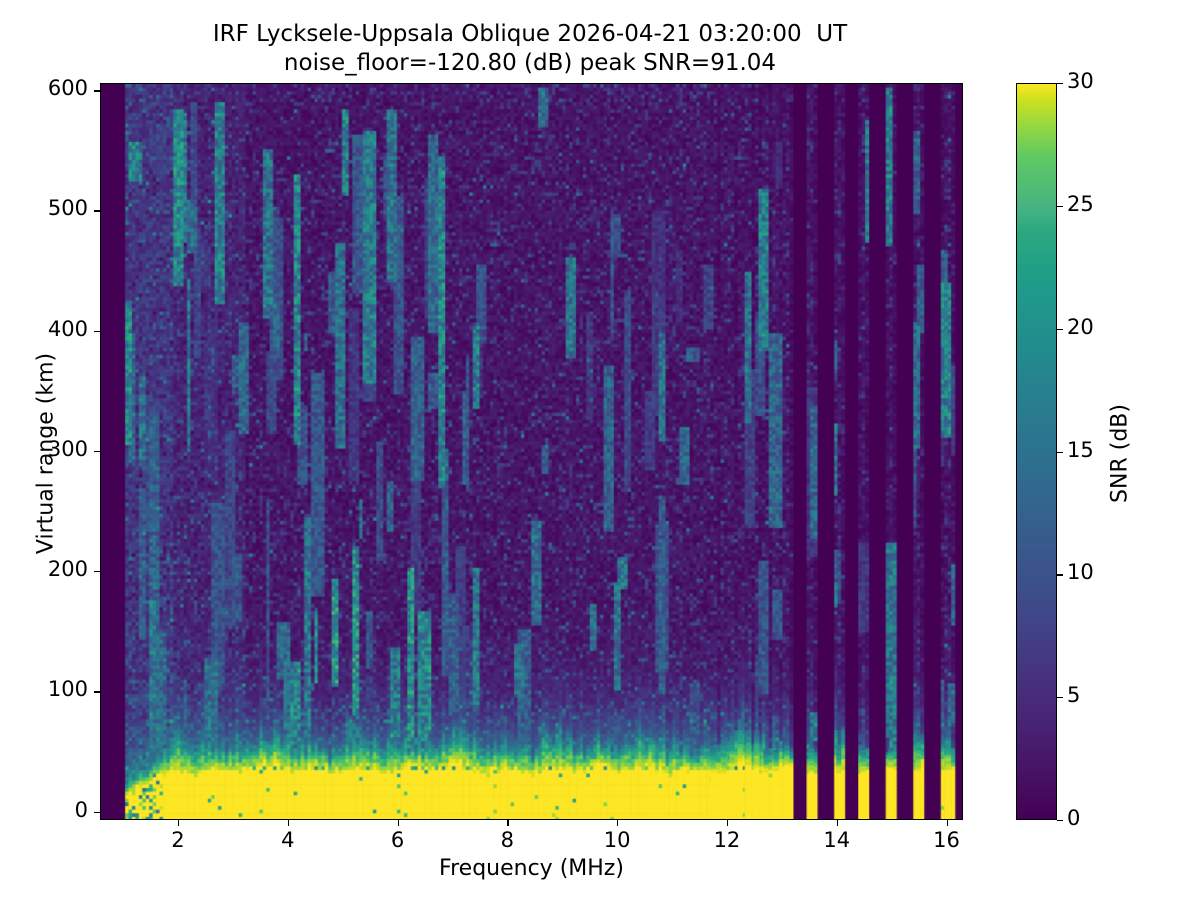 This screenshot has width=1200, height=900. Describe the element at coordinates (67, 328) in the screenshot. I see `y-tick-label: 400` at that location.